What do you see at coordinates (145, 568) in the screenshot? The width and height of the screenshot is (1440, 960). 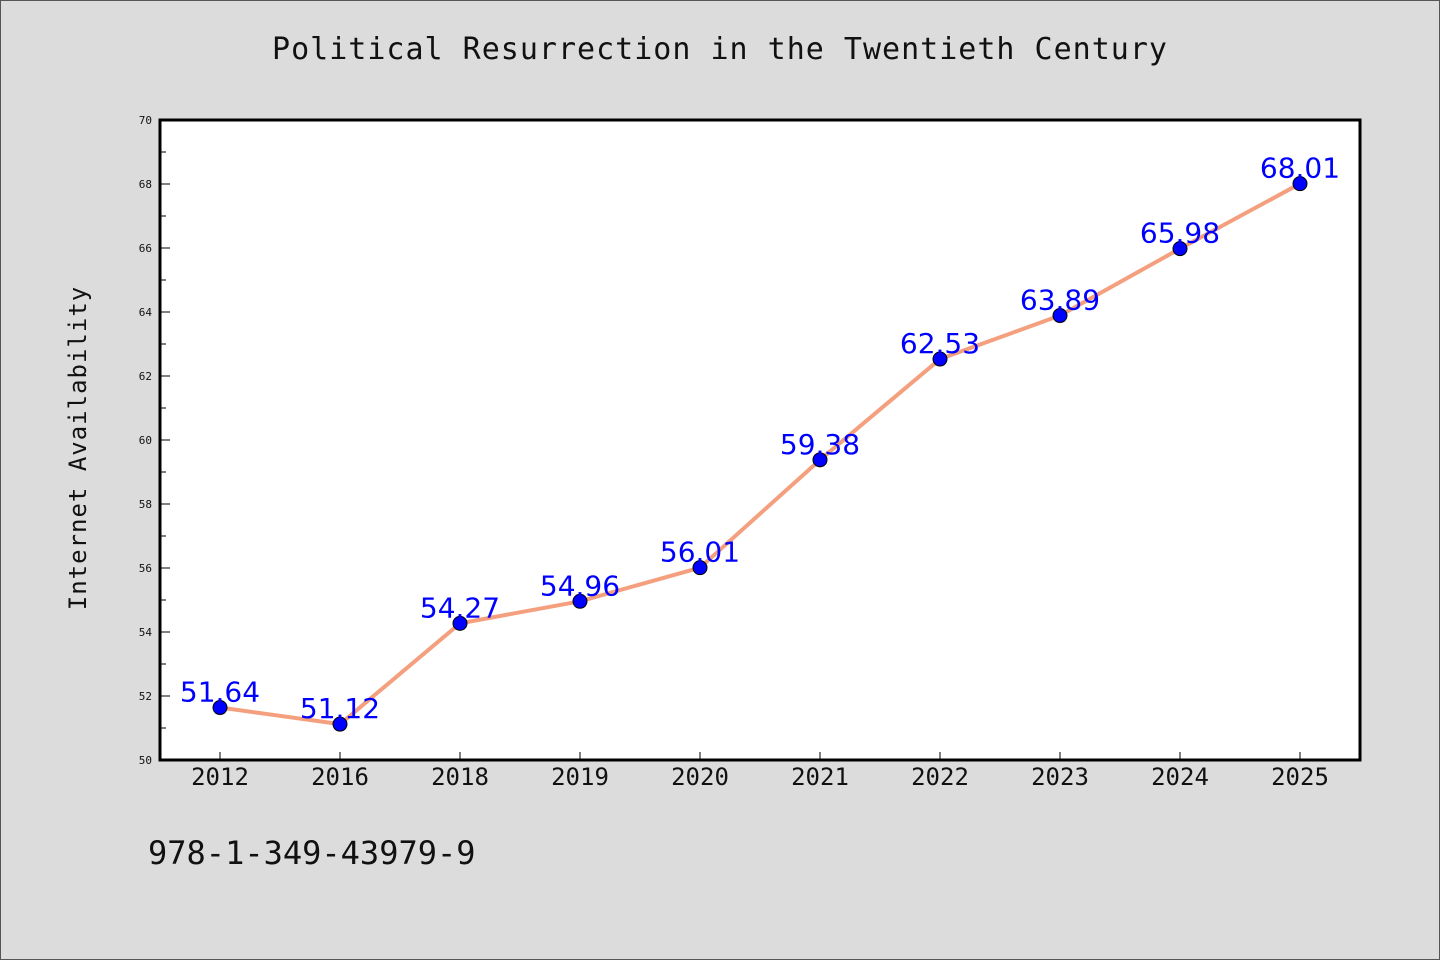 I see `y-tick-label: 56` at bounding box center [145, 568].